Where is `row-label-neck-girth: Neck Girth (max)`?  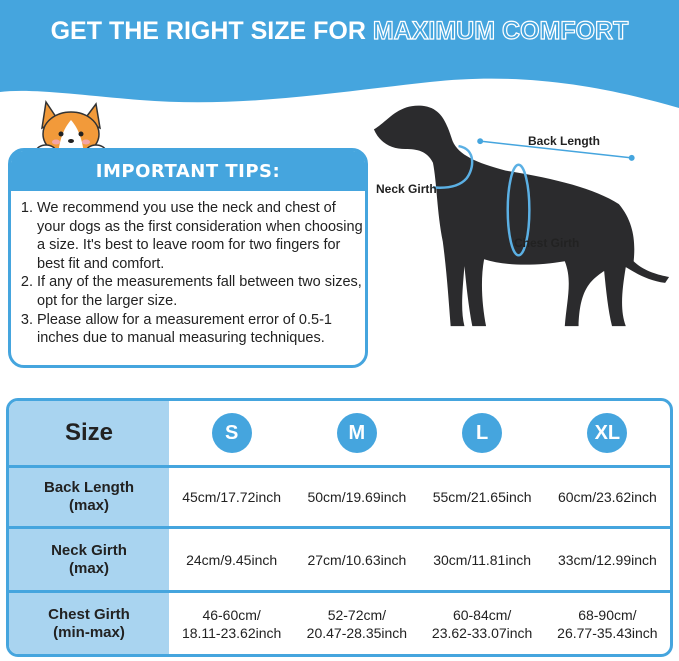 row-label-neck-girth: Neck Girth (max) is located at coordinates (89, 561).